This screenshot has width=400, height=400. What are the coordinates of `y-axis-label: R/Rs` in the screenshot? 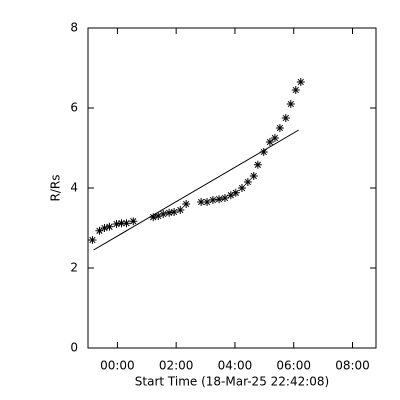 It's located at (56, 188).